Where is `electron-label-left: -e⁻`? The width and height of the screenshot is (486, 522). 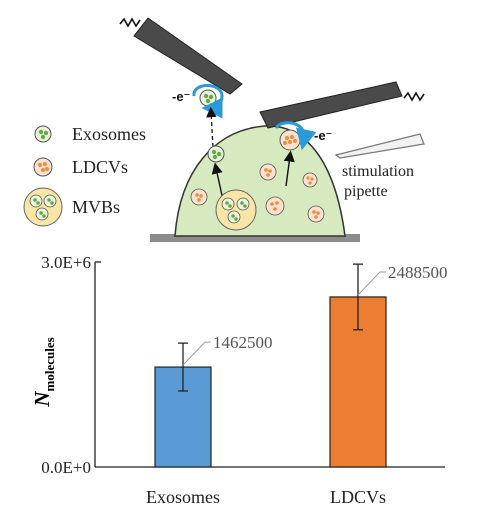
electron-label-left: -e⁻ is located at coordinates (181, 96).